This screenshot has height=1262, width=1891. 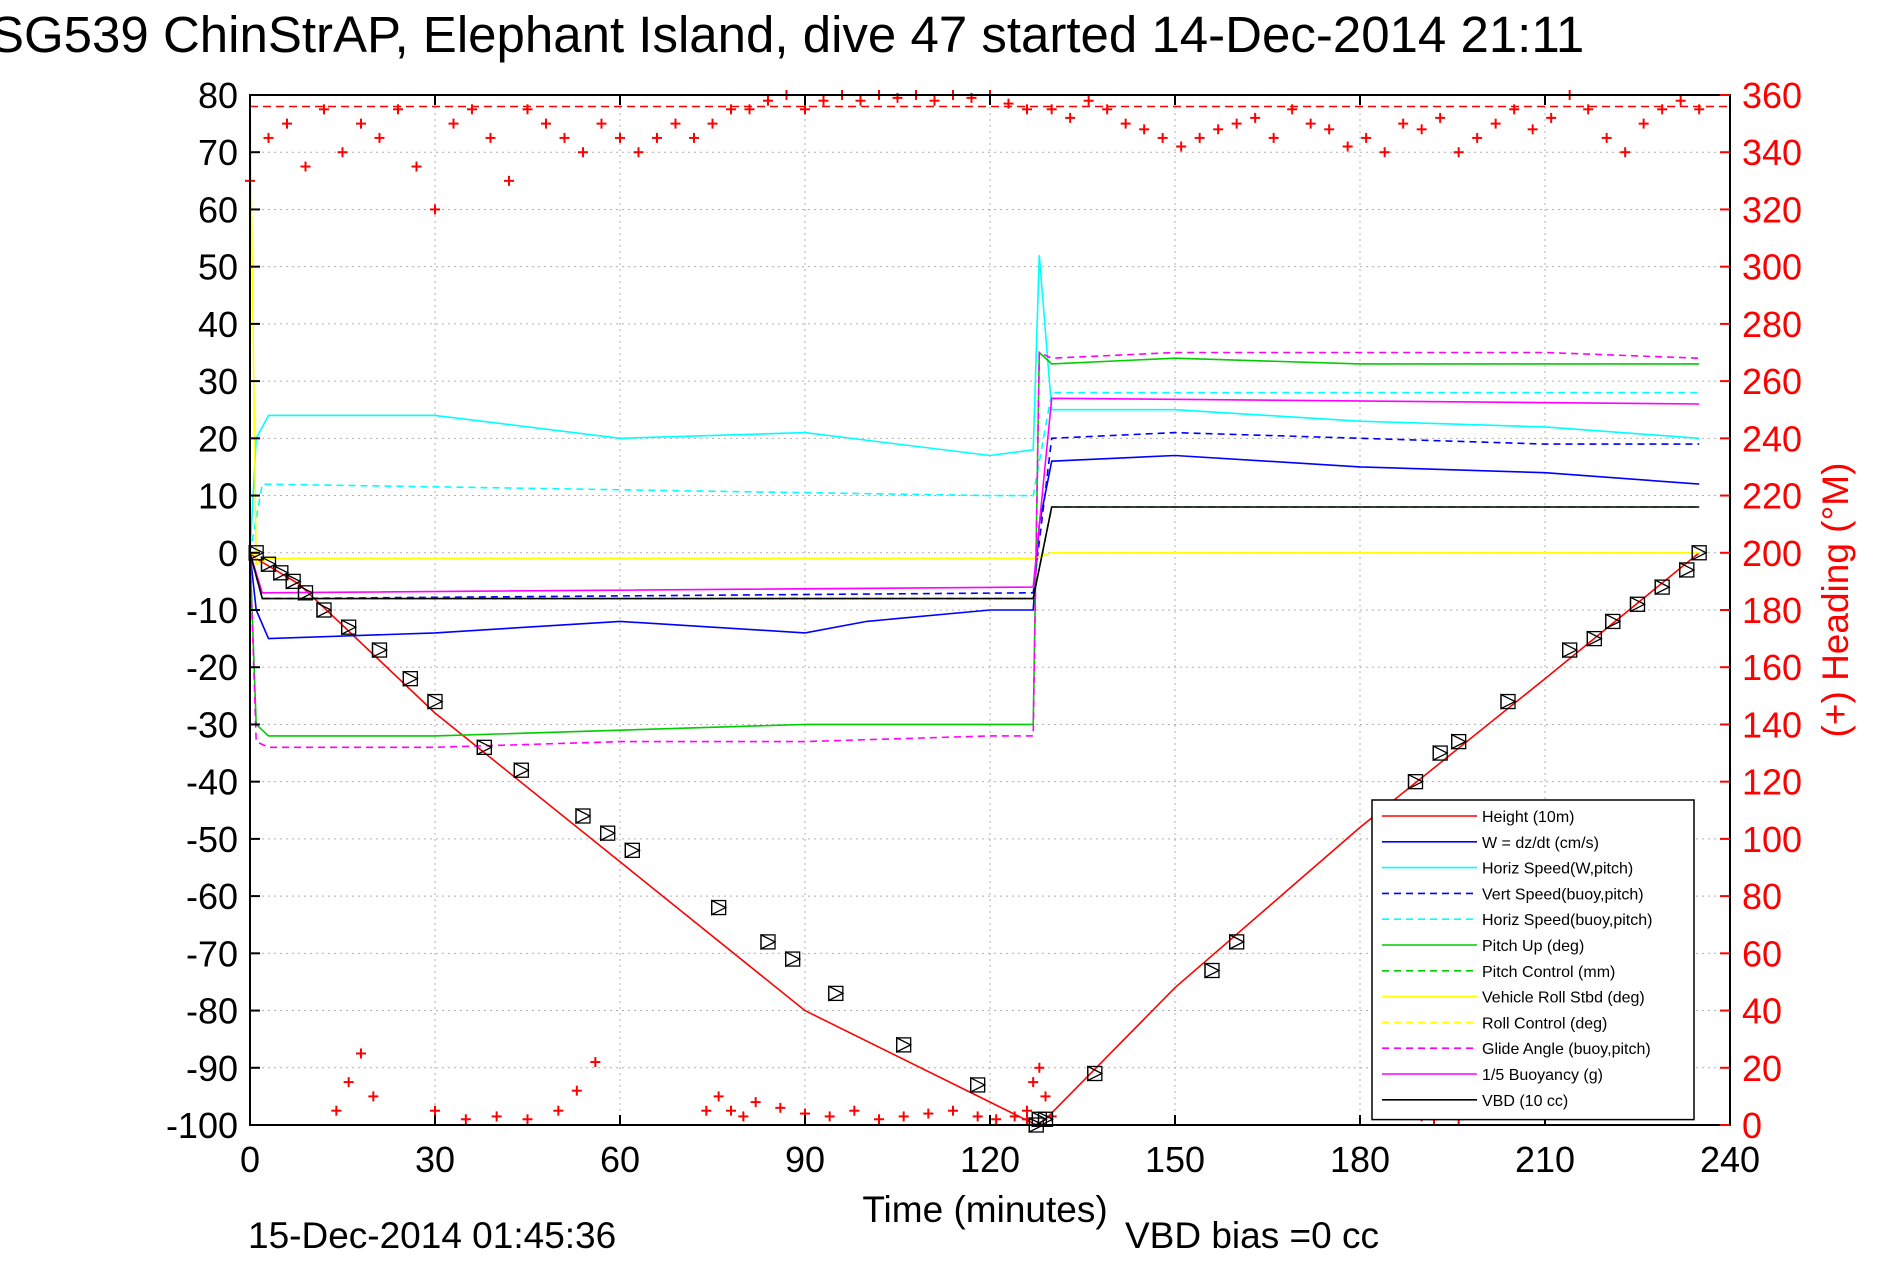 What do you see at coordinates (218, 438) in the screenshot?
I see `y-tick-label: 20` at bounding box center [218, 438].